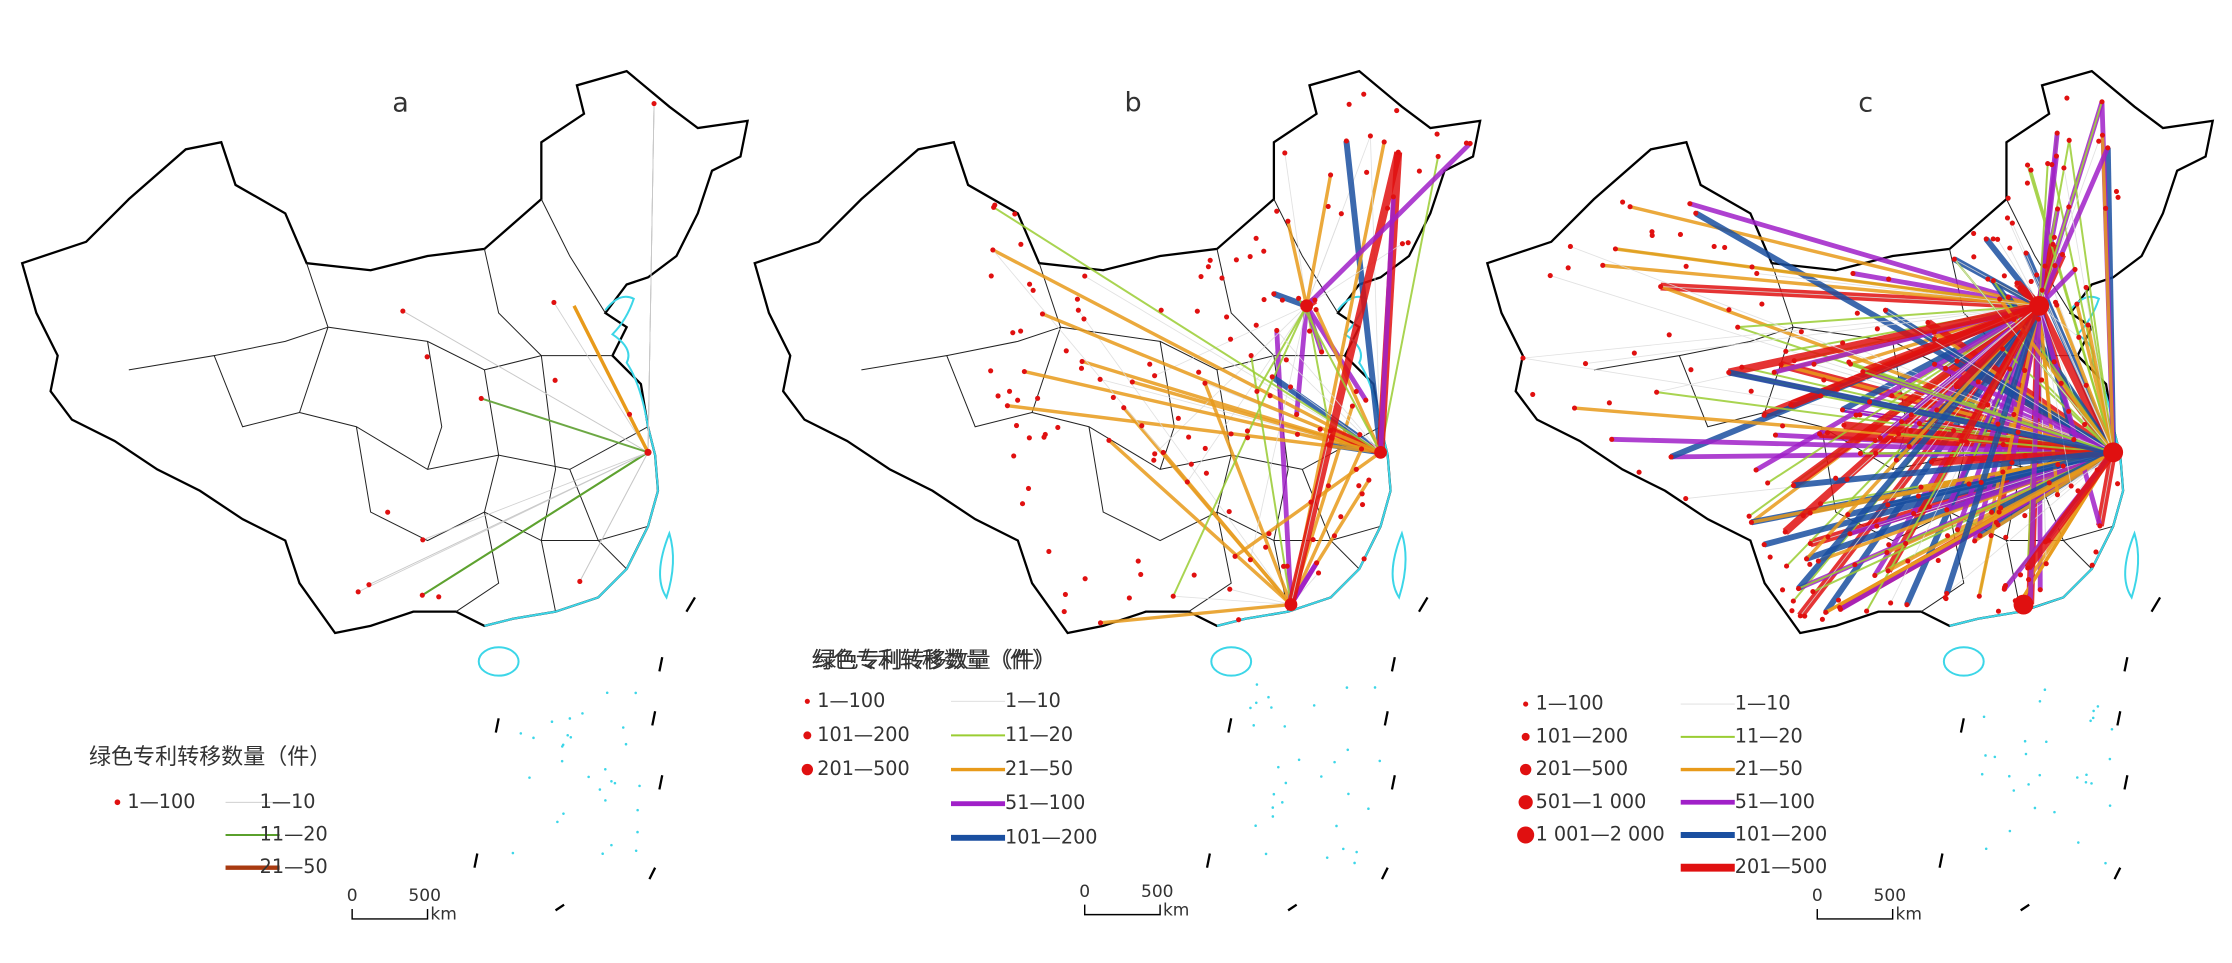  Describe the element at coordinates (1963, 661) in the screenshot. I see `hainan` at that location.